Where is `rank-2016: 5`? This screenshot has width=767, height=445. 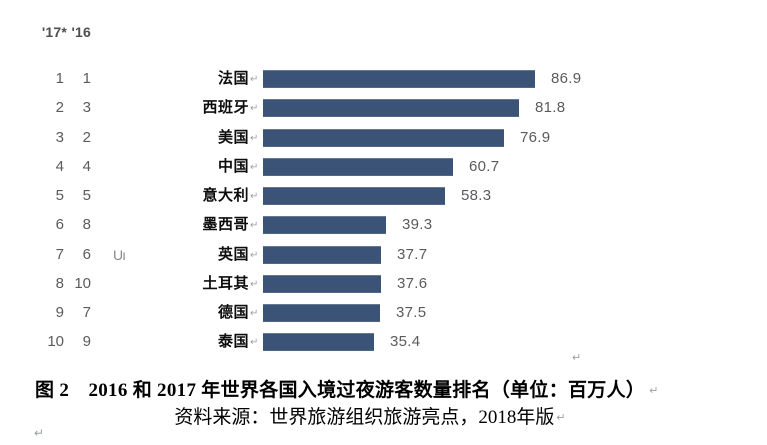
rank-2016: 5 is located at coordinates (86, 195).